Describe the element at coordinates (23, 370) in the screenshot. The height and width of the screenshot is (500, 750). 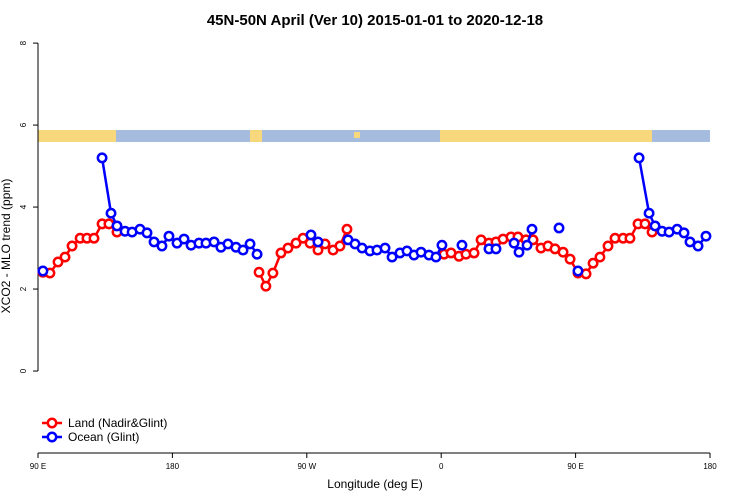
I see `y-tick-label: 0` at that location.